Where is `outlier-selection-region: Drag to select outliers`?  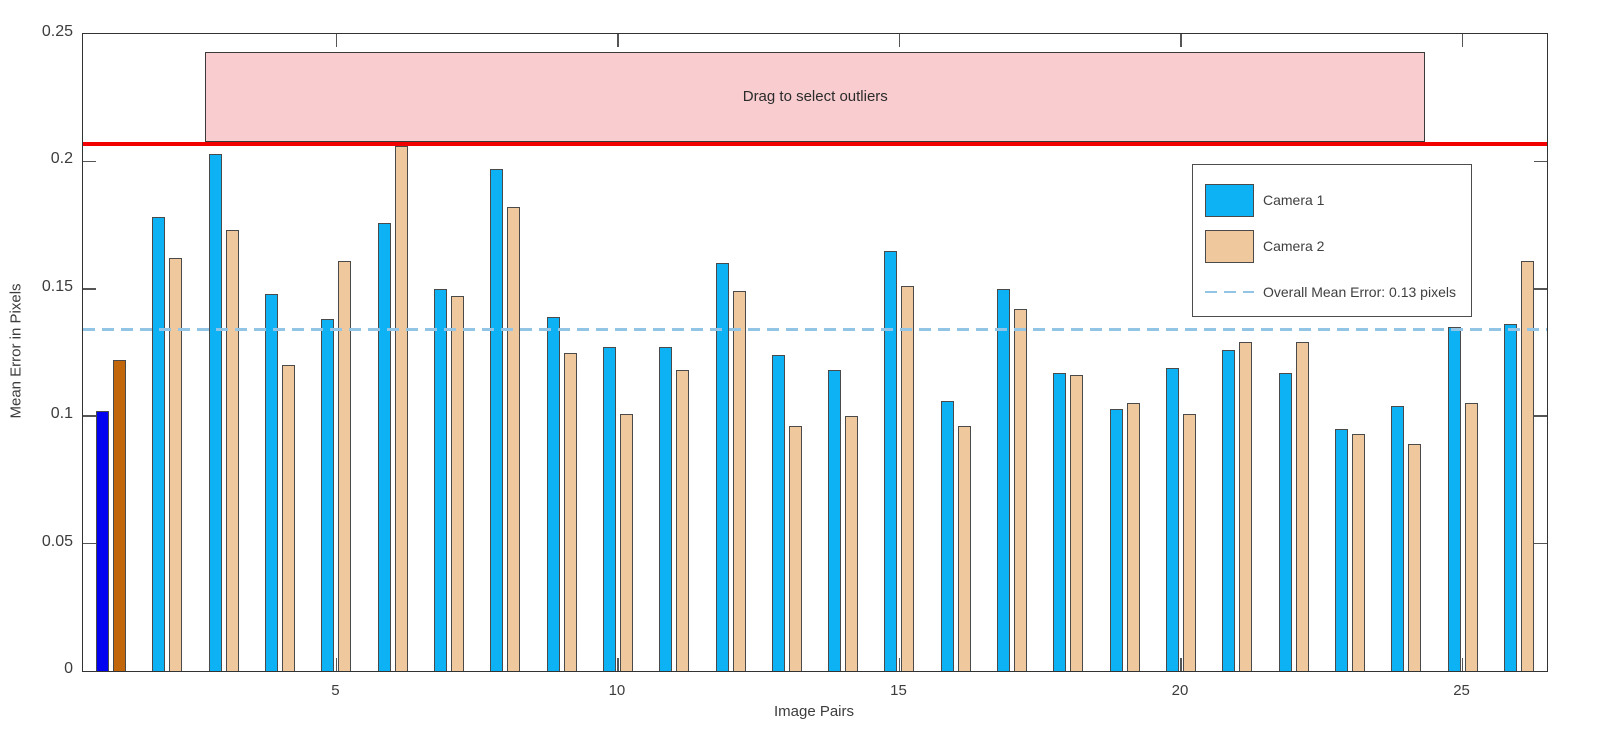 outlier-selection-region: Drag to select outliers is located at coordinates (815, 96).